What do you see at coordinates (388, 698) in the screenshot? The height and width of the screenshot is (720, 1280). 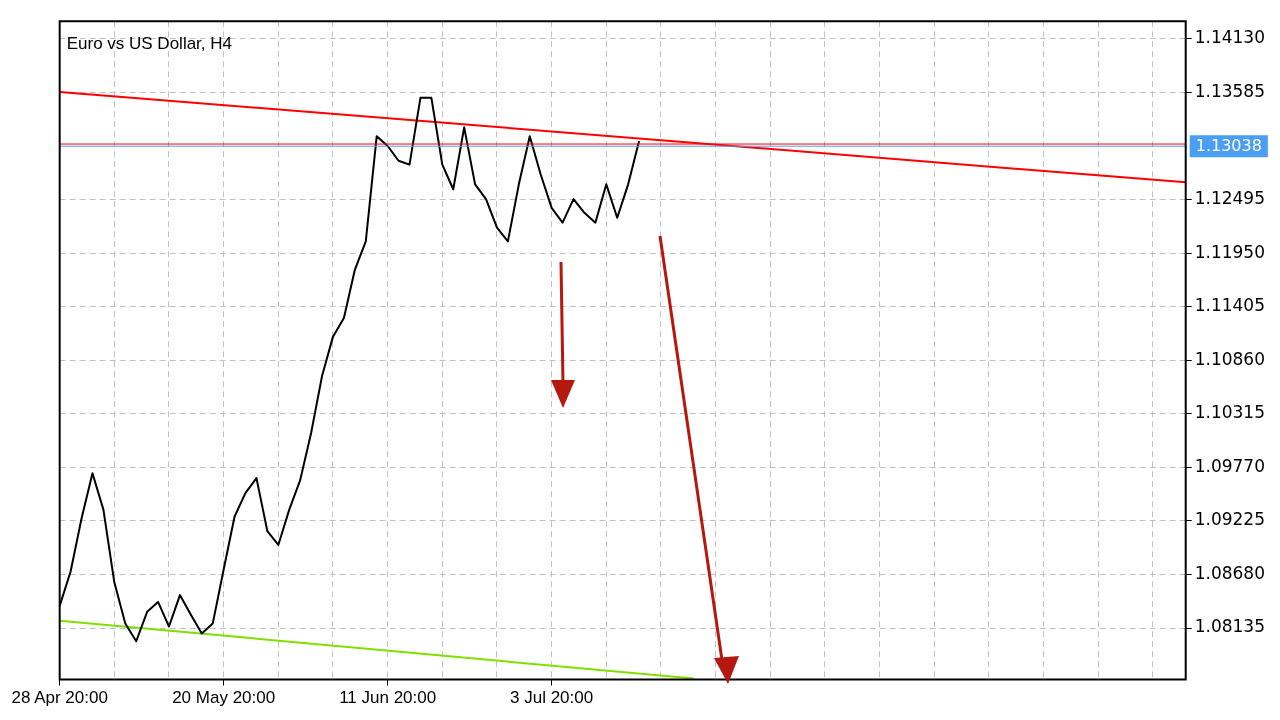 I see `x-tick-label: 11 Jun 20:00` at bounding box center [388, 698].